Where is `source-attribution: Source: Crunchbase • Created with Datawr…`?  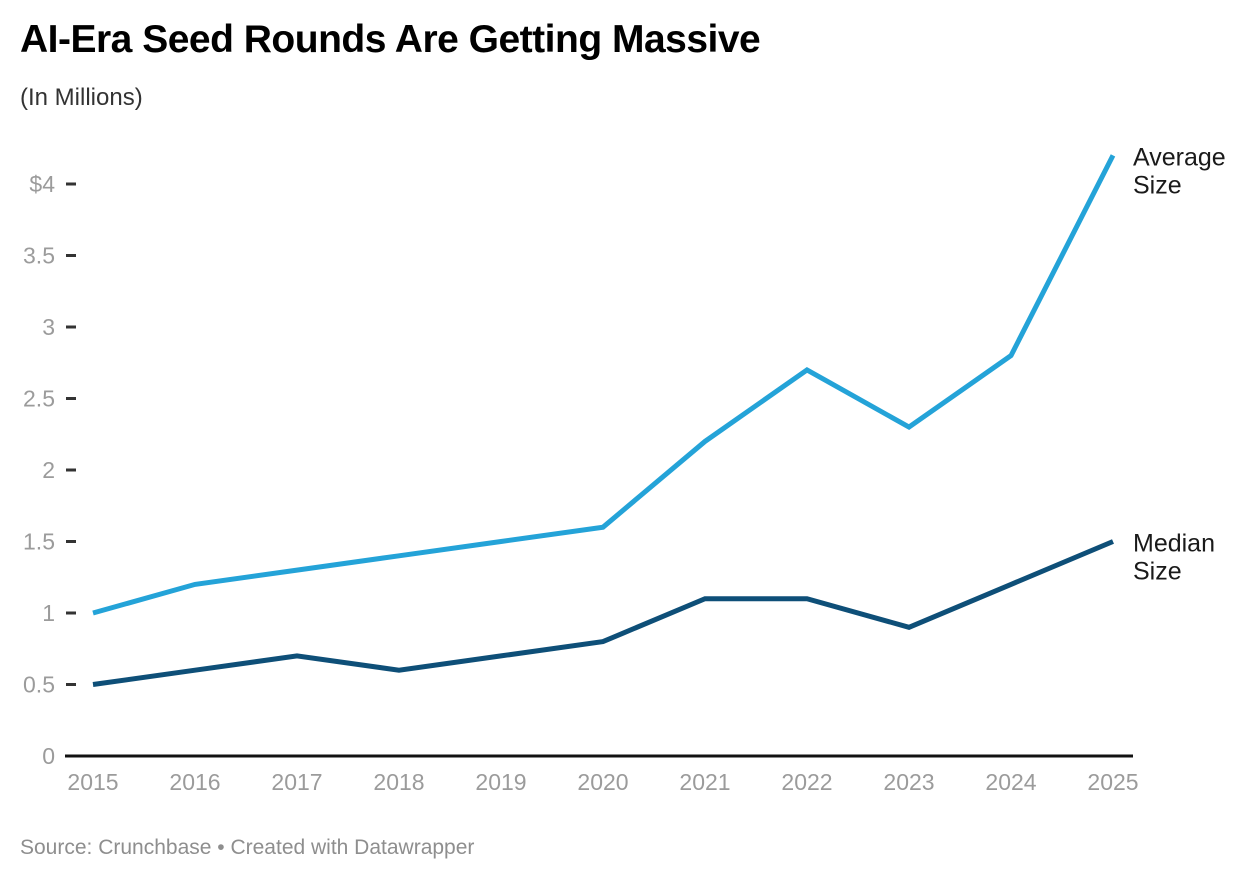 source-attribution: Source: Crunchbase • Created with Datawr… is located at coordinates (247, 847).